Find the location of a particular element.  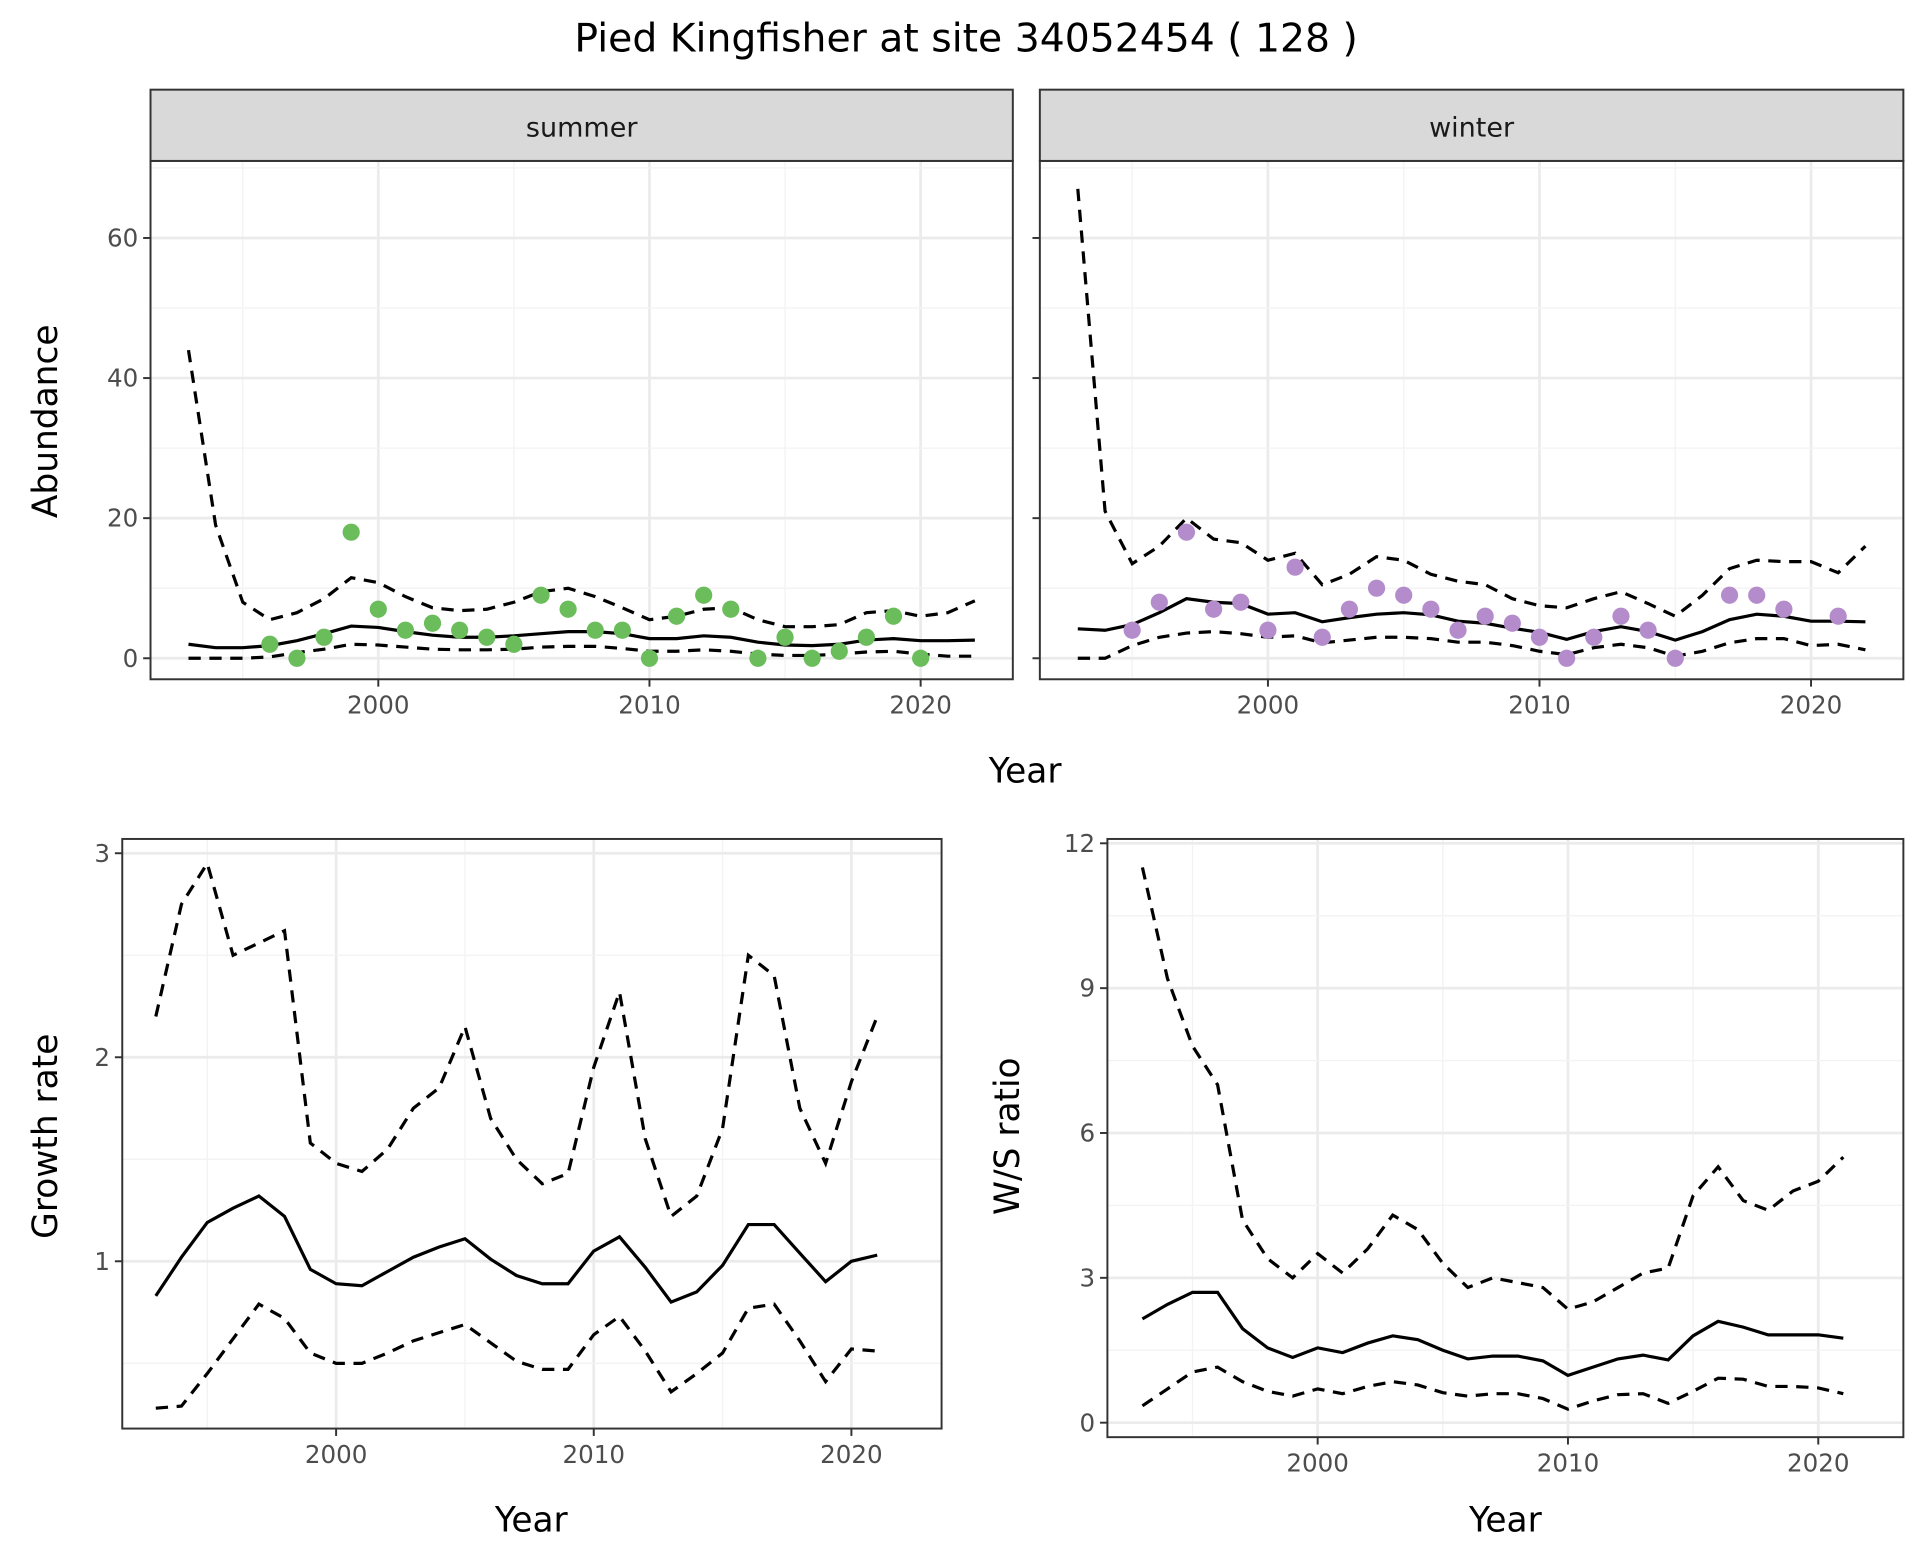

y-tick-label: 9 is located at coordinates (1087, 988).